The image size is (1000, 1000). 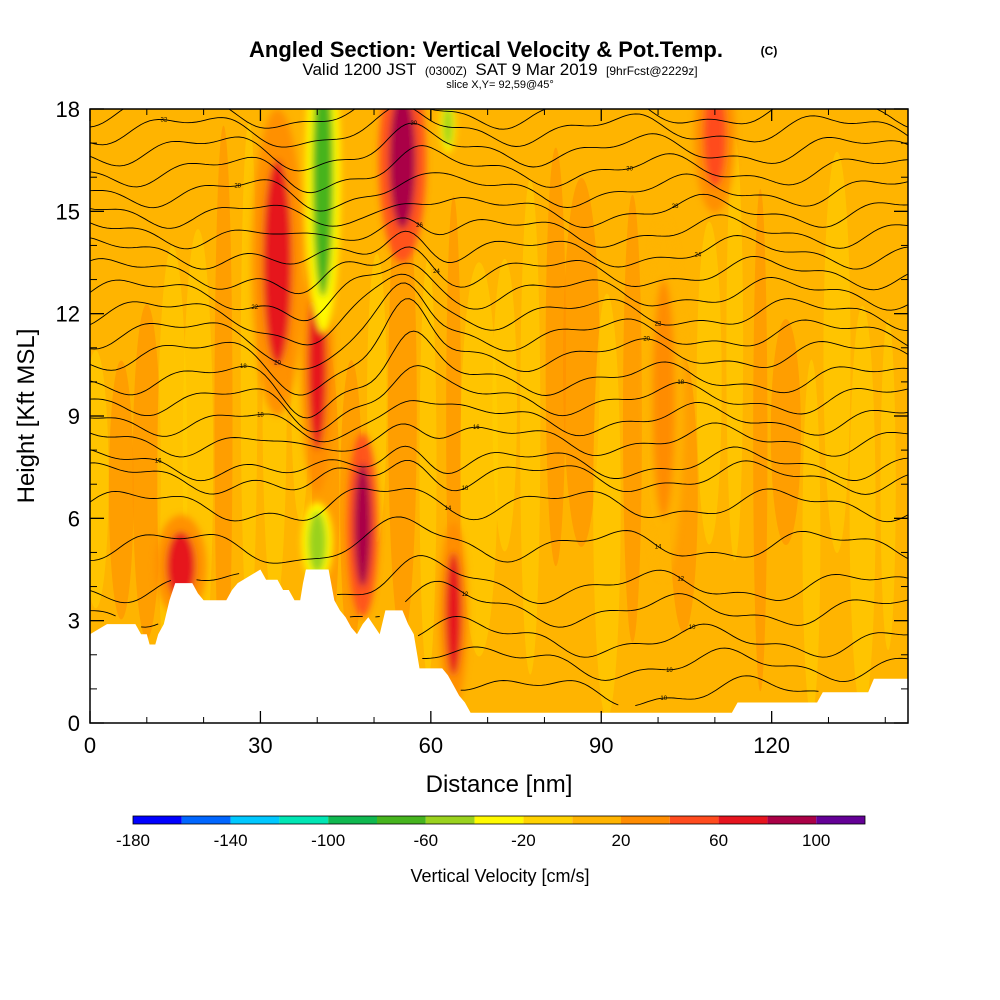 I want to click on theta-contour-label: 24, so click(x=697, y=256).